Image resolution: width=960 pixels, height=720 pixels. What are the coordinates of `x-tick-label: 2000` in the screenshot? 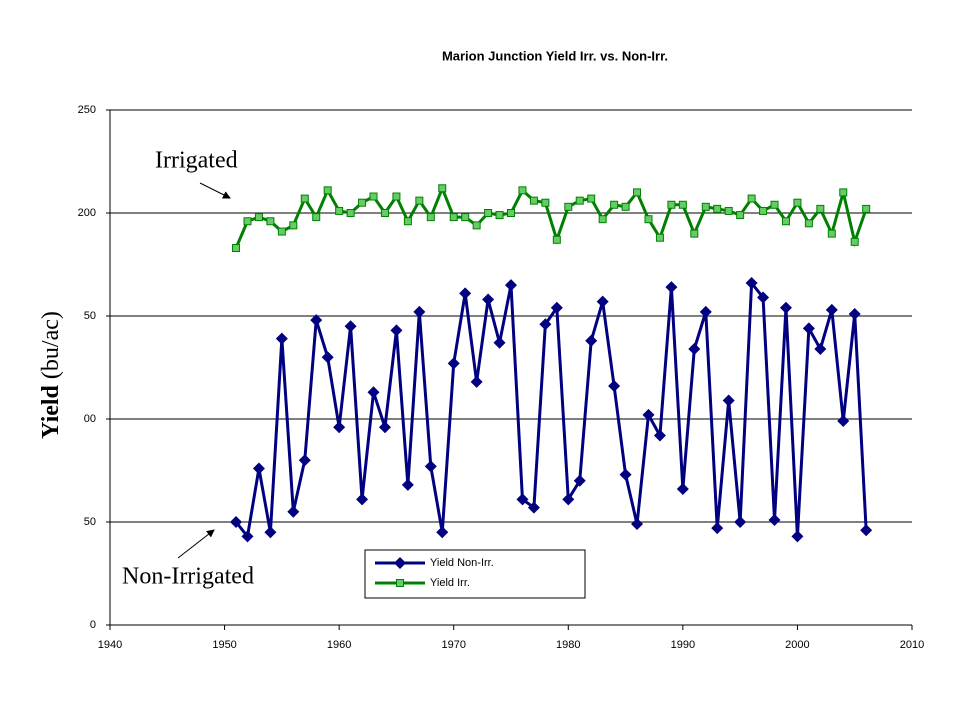 It's located at (797, 645).